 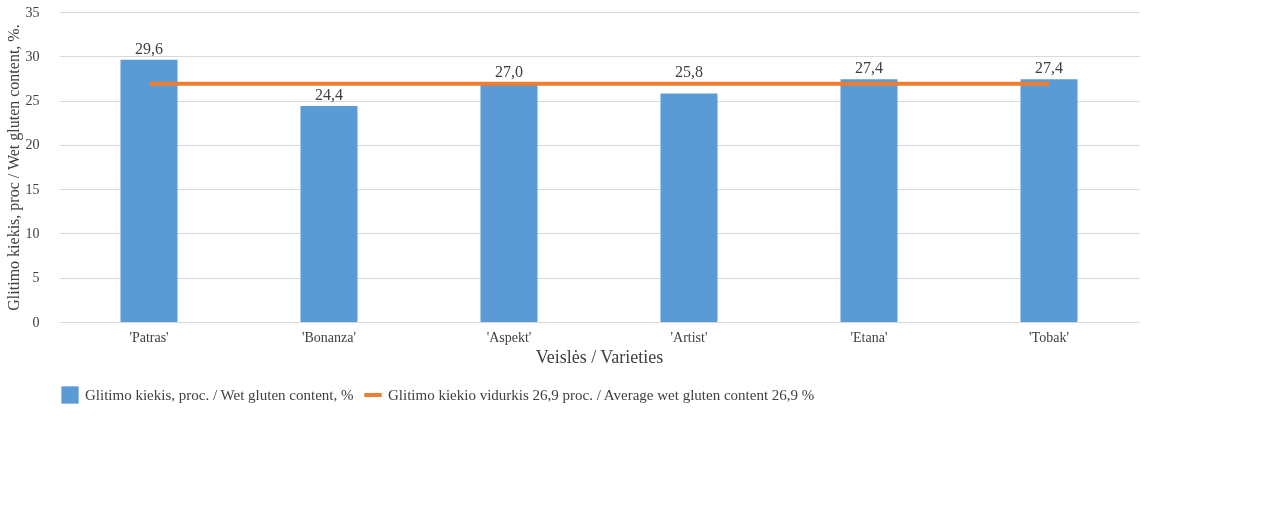 I want to click on y-tick-label: 30, so click(x=32, y=56).